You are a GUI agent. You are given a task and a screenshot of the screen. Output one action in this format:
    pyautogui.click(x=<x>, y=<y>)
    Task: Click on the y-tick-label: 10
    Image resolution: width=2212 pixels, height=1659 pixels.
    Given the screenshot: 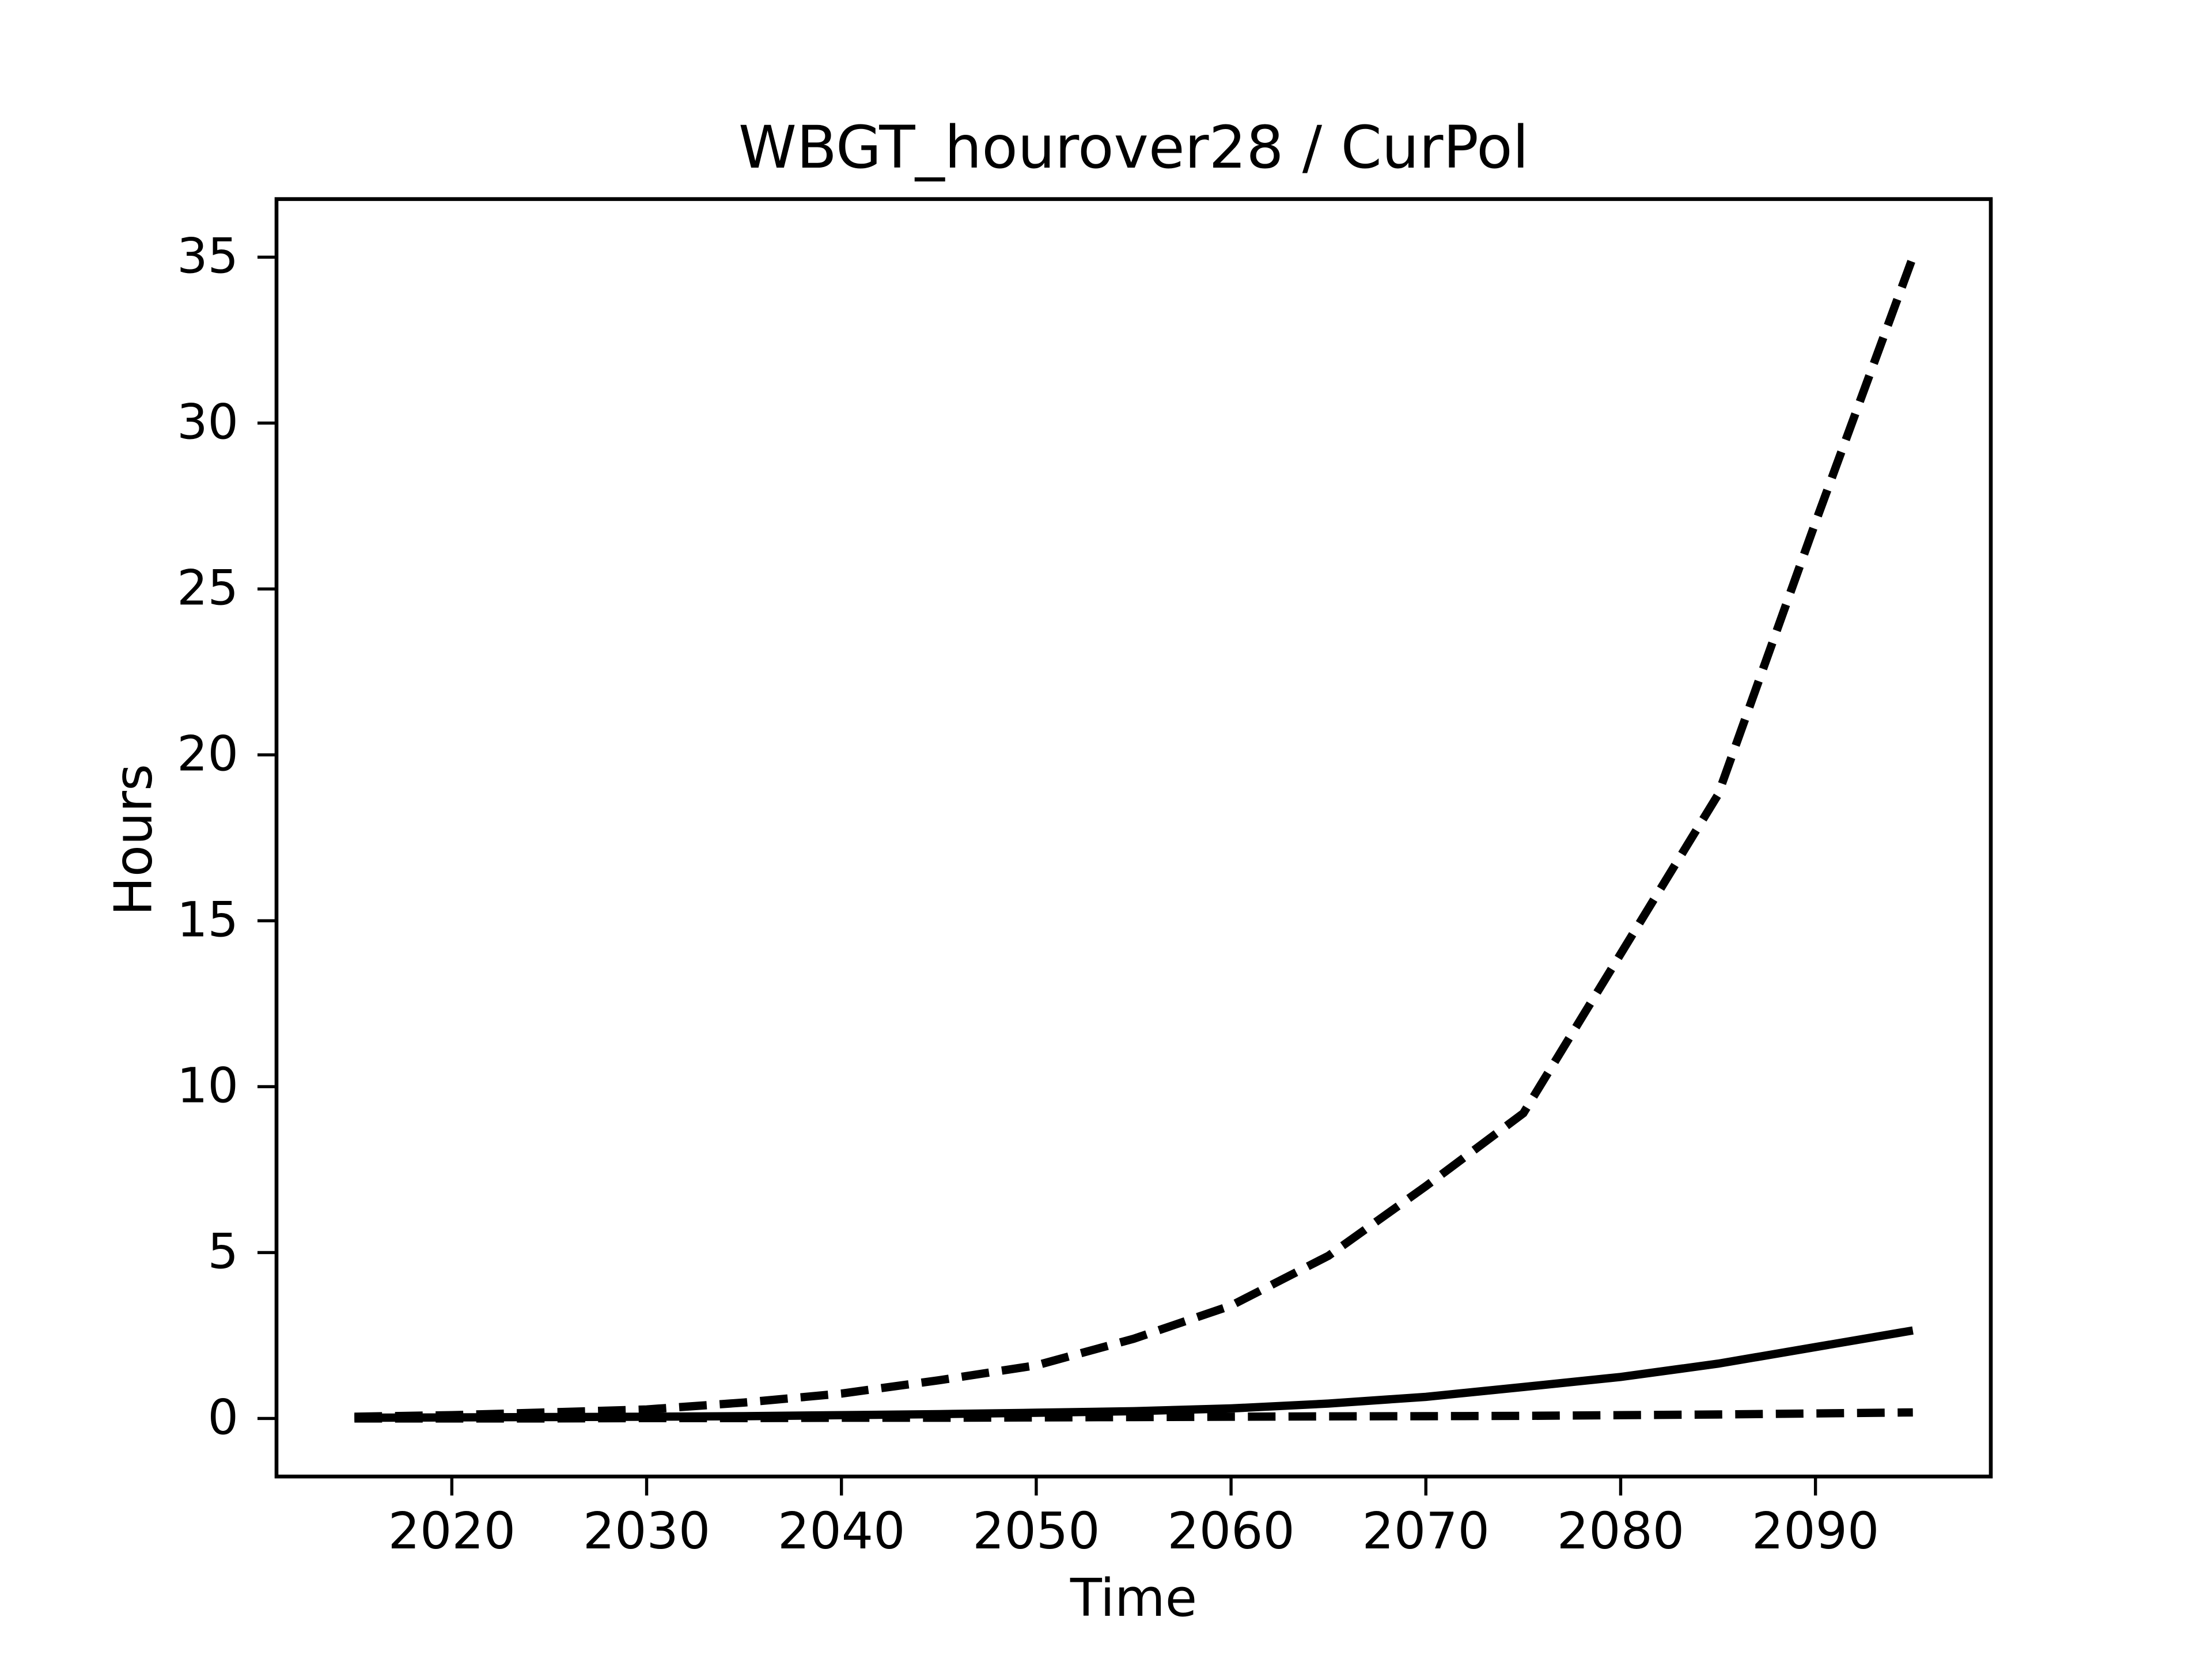 What is the action you would take?
    pyautogui.click(x=207, y=1085)
    